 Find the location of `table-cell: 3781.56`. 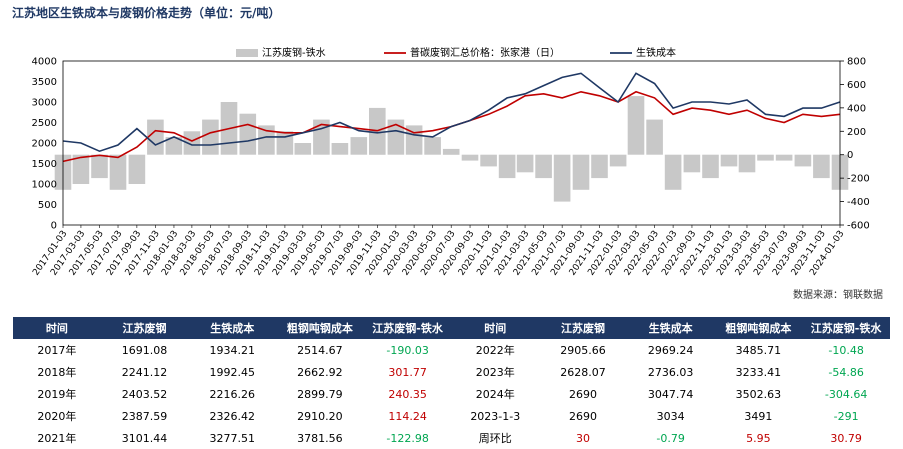

table-cell: 3781.56 is located at coordinates (320, 438).